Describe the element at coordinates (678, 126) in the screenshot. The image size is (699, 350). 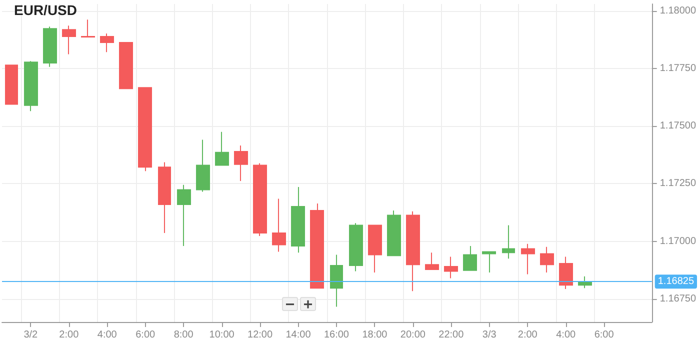
I see `y-tick-label: 1.17500` at that location.